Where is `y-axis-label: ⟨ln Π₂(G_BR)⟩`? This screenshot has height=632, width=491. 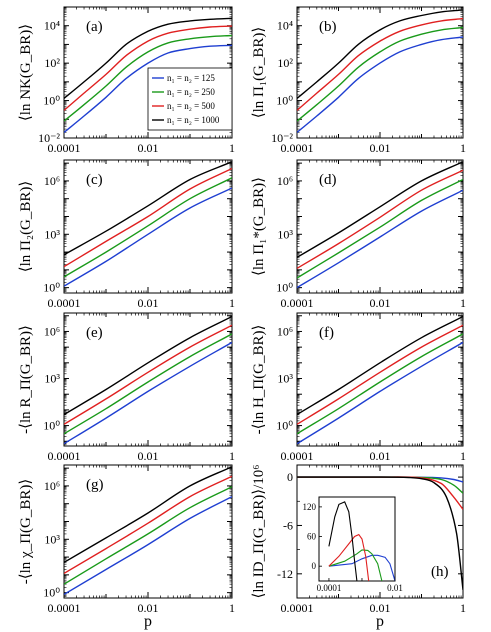 y-axis-label: ⟨ln Π₂(G_BR)⟩ is located at coordinates (26, 227).